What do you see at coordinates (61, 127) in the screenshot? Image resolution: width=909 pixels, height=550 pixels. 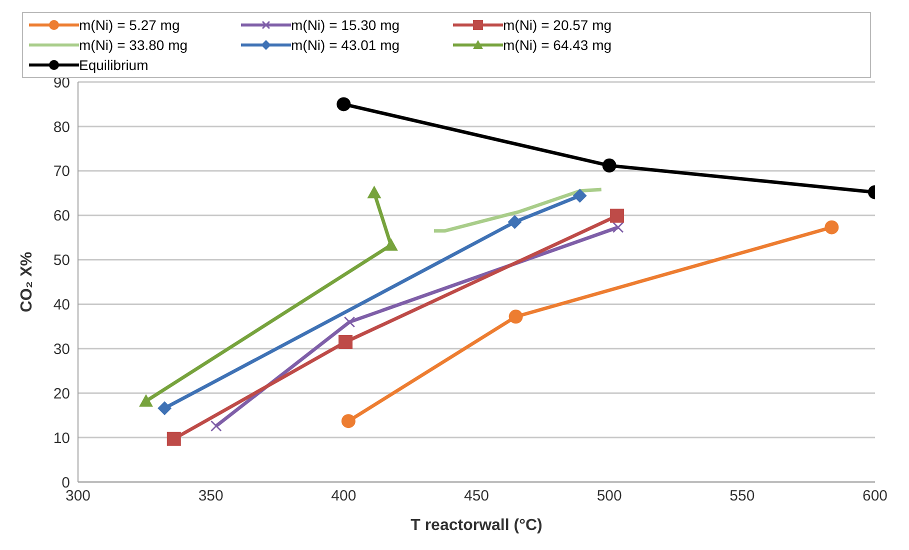 I see `y-tick-label: 80` at bounding box center [61, 127].